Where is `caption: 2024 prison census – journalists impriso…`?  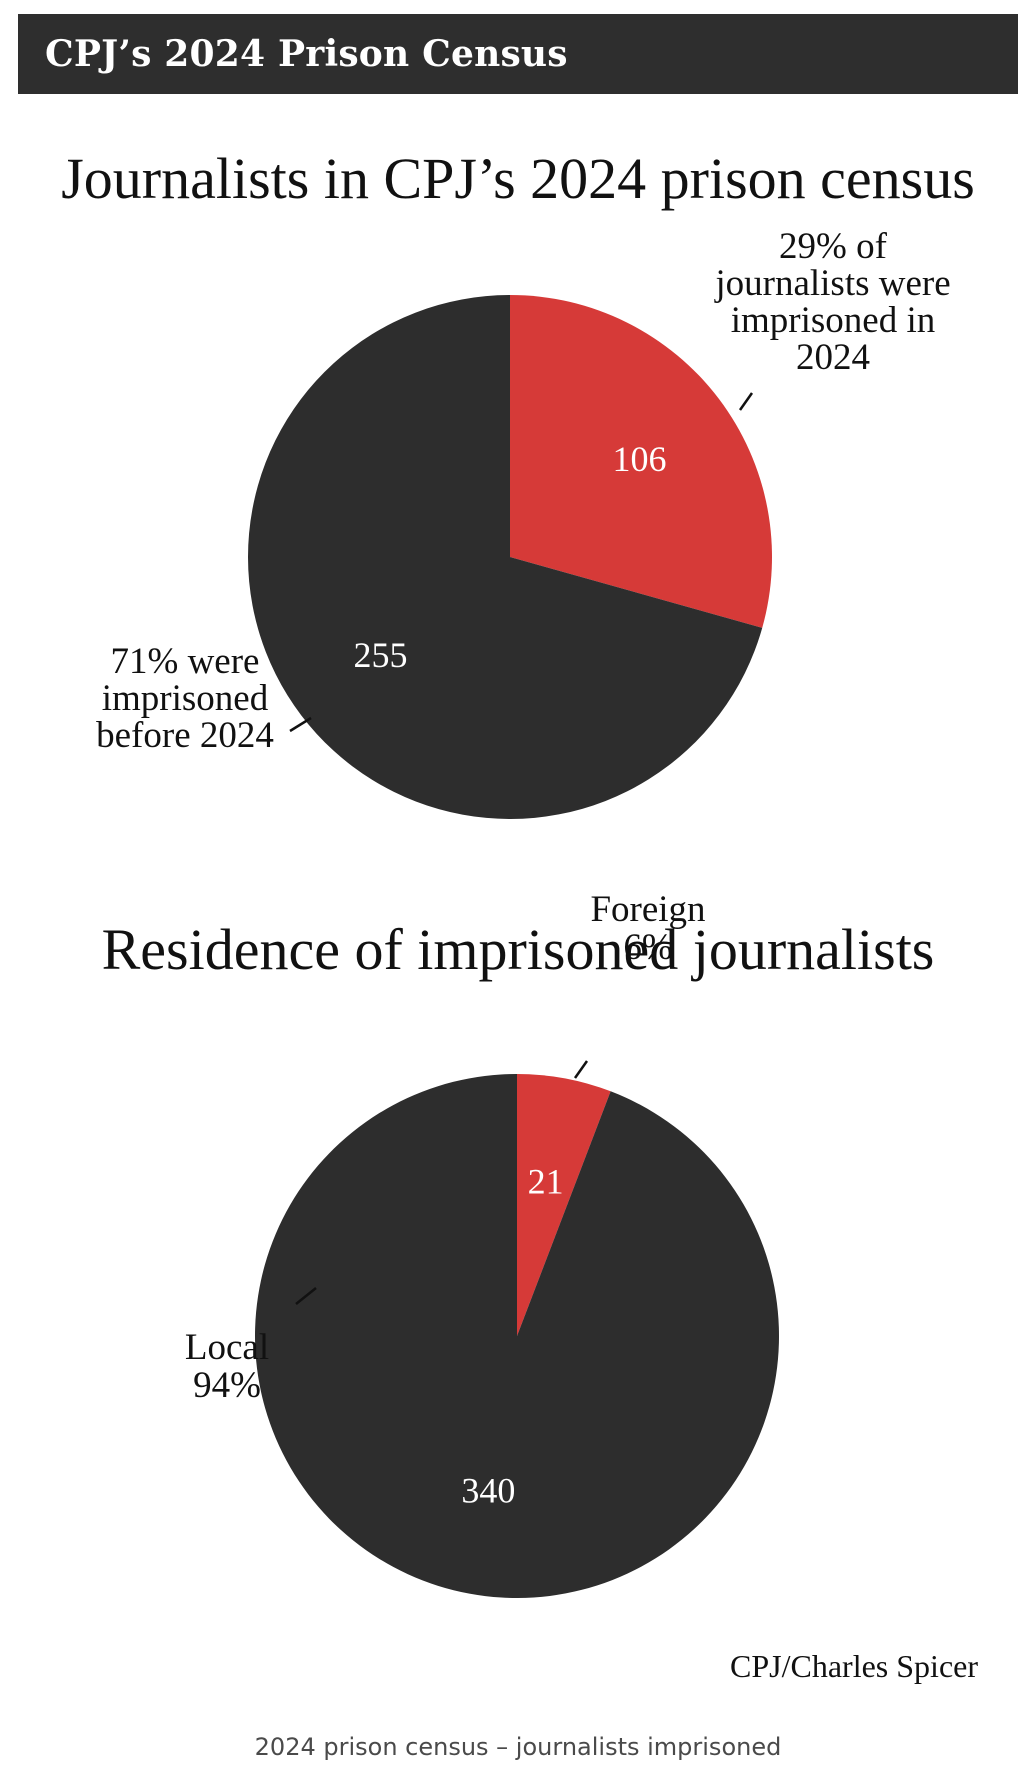 caption: 2024 prison census – journalists impriso… is located at coordinates (518, 1747).